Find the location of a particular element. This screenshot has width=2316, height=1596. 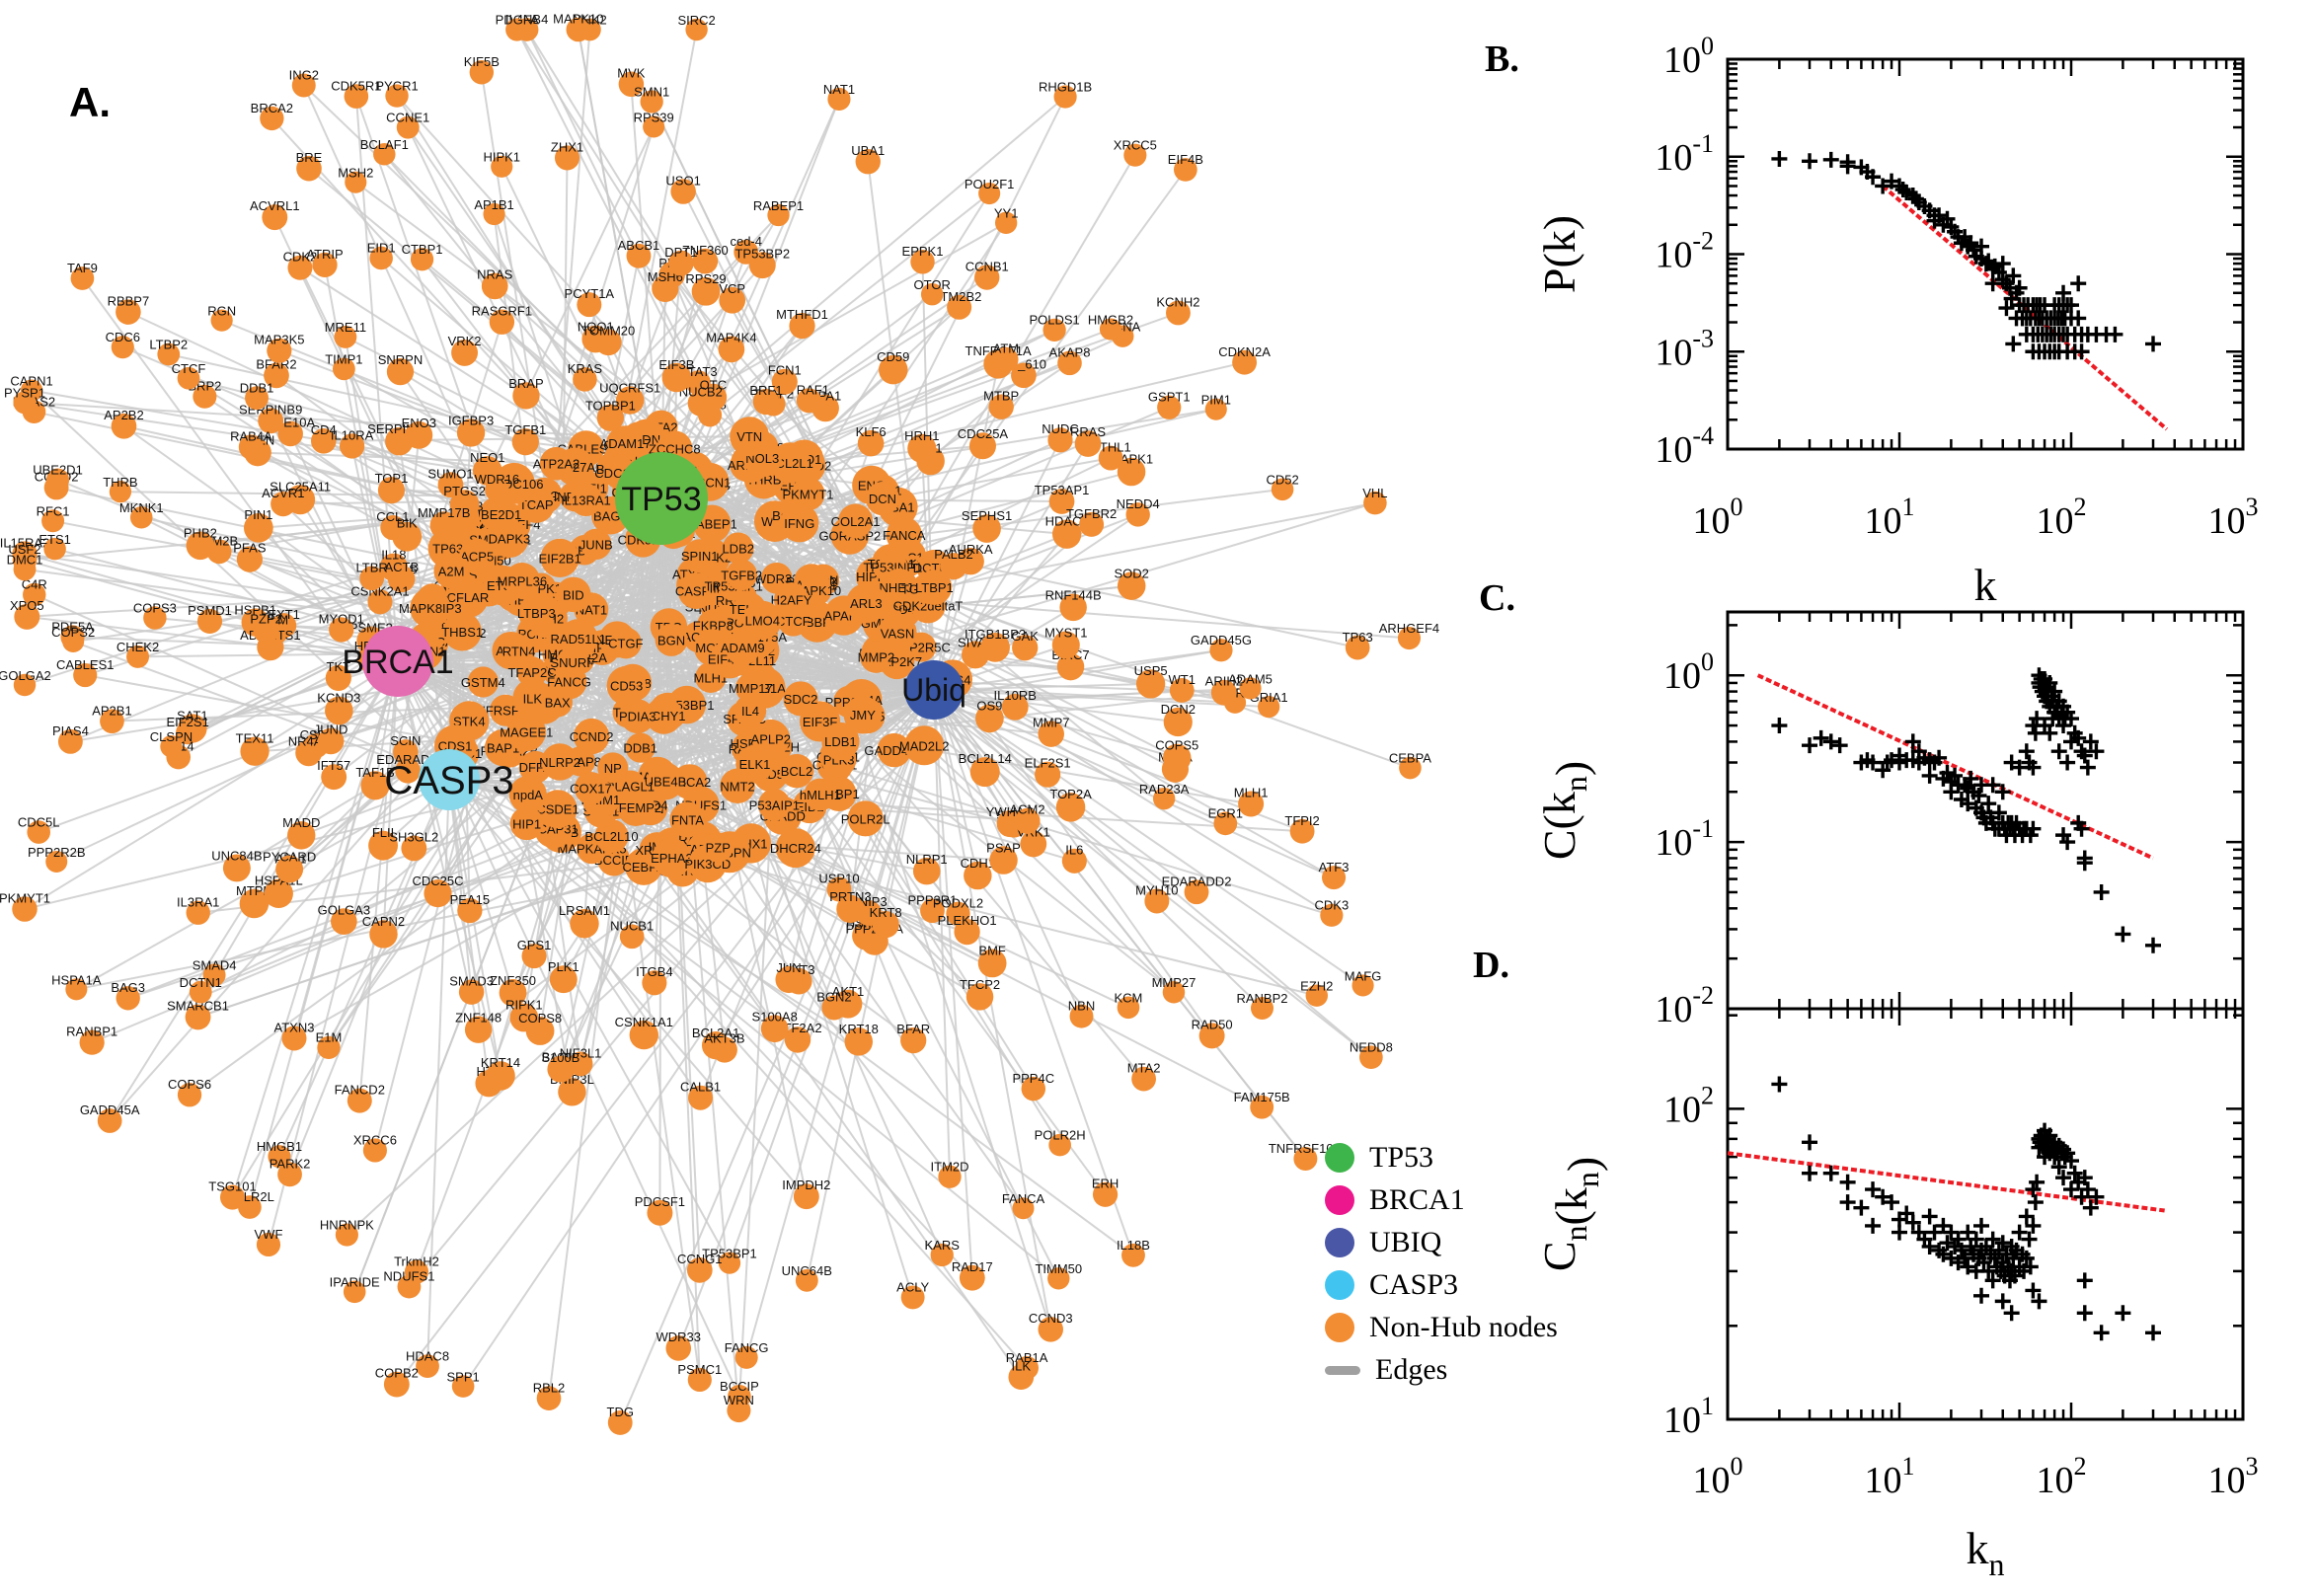

network-node-label: TIMM50 is located at coordinates (1059, 1268).